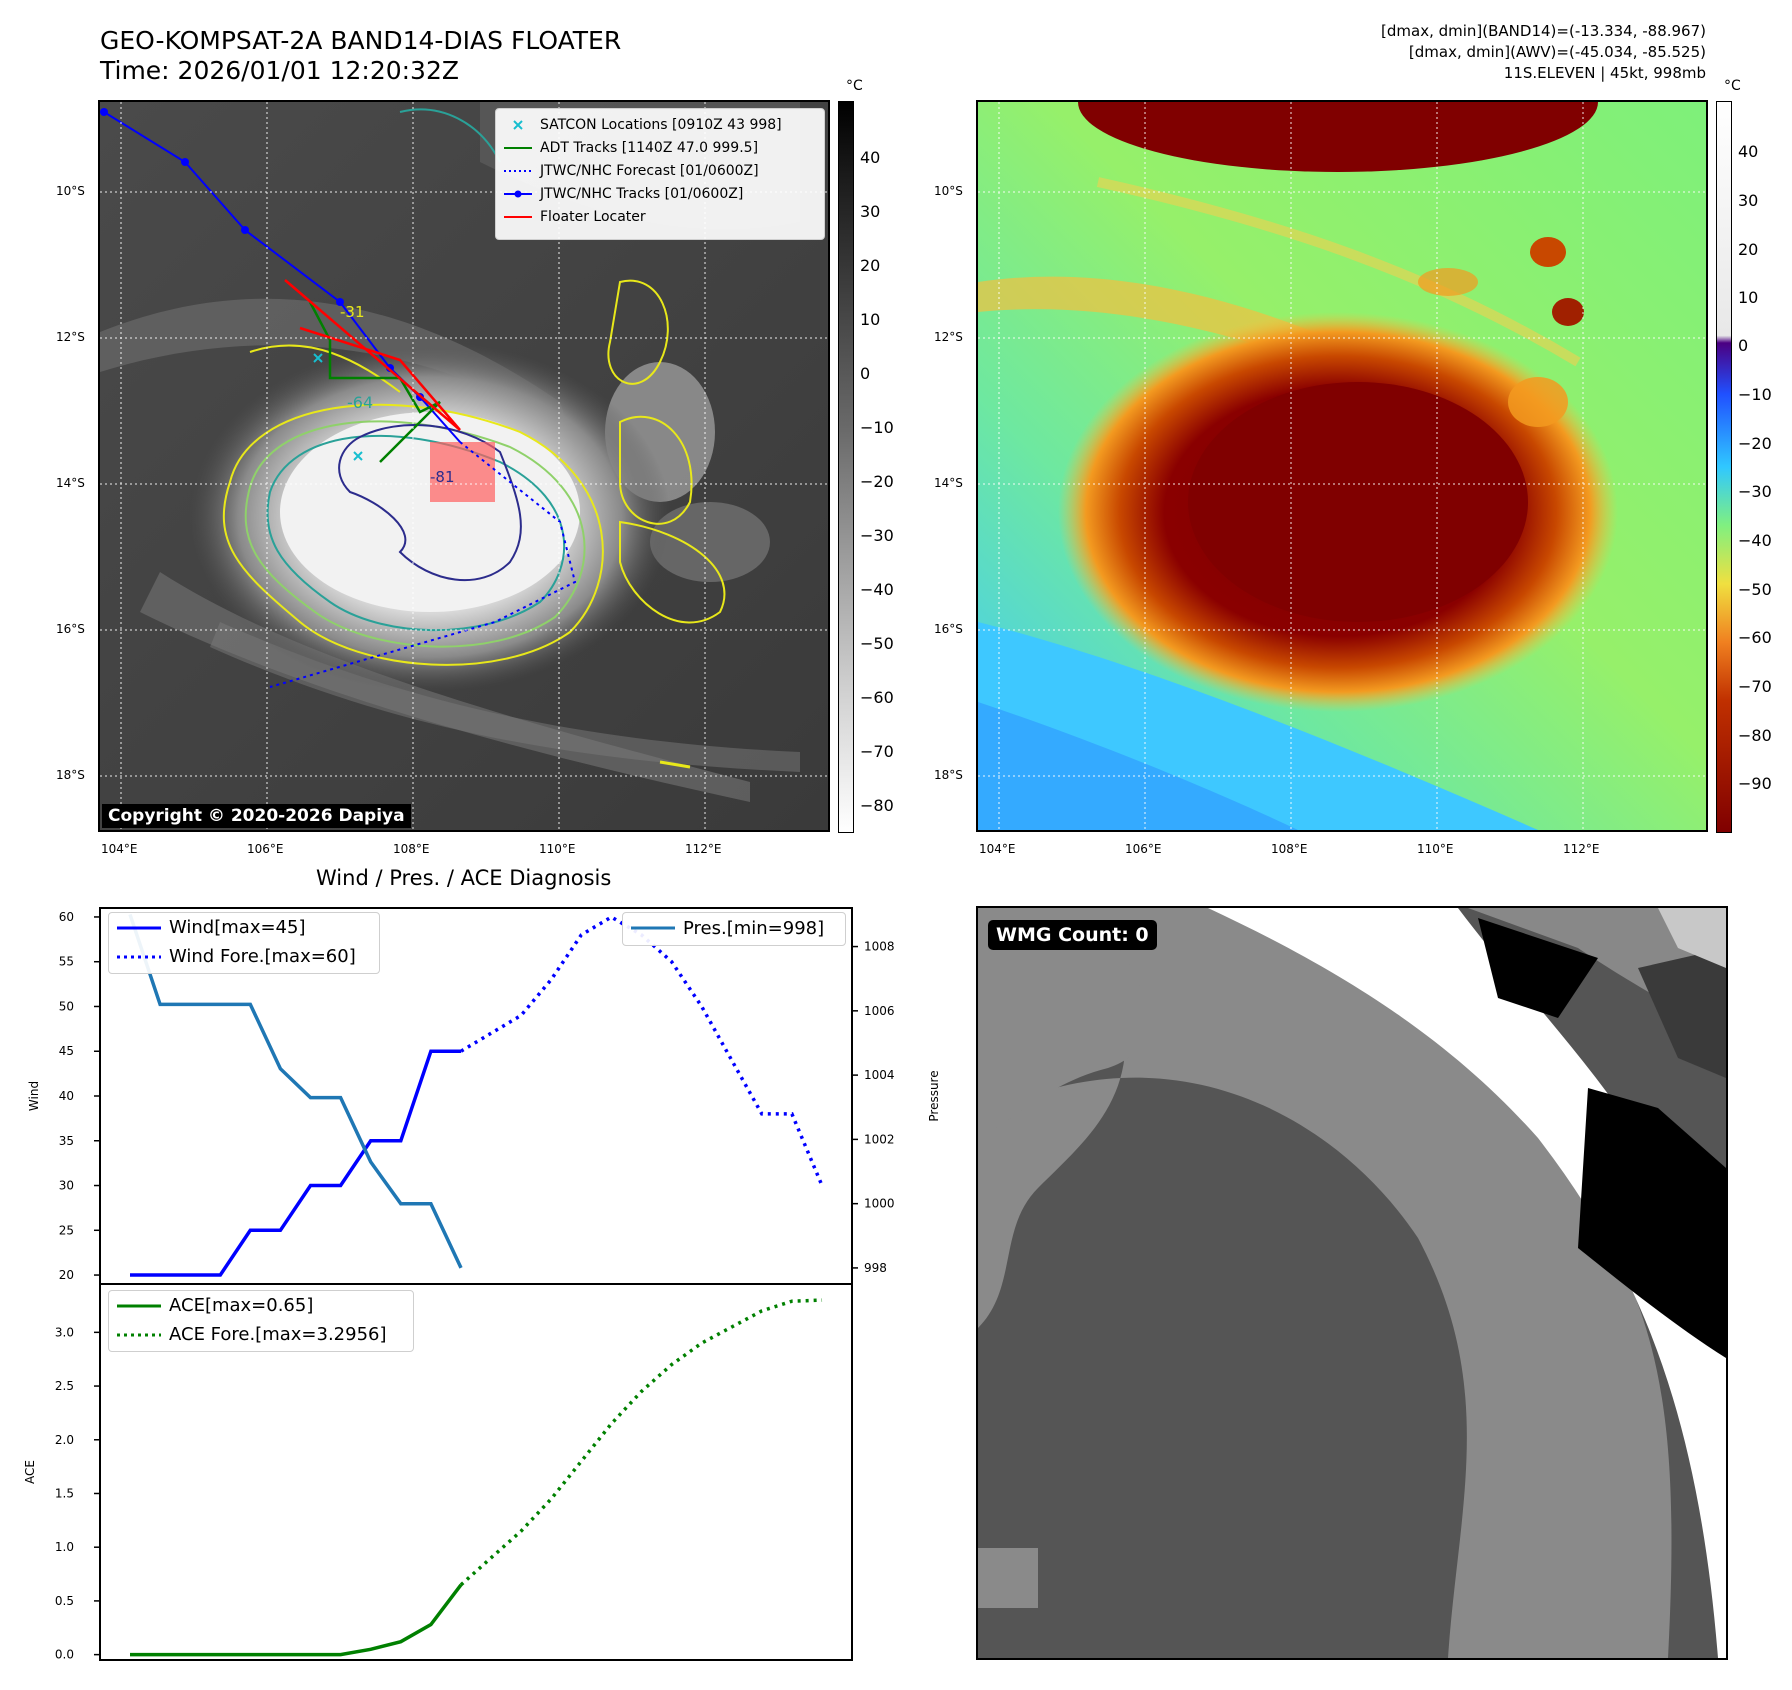 The width and height of the screenshot is (1792, 1690). I want to click on pressure-ytick-label: 1002, so click(879, 1139).